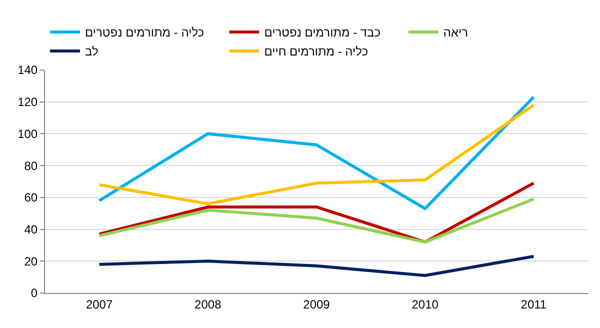  What do you see at coordinates (31, 229) in the screenshot?
I see `y-tick-label: 40` at bounding box center [31, 229].